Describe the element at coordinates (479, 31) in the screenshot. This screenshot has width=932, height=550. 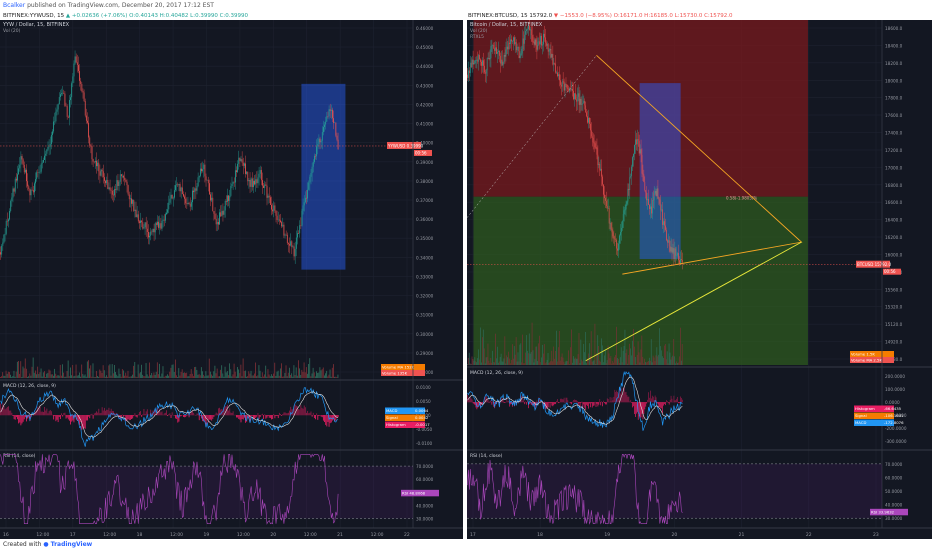
I see `indicator-label: Vol (20)` at that location.